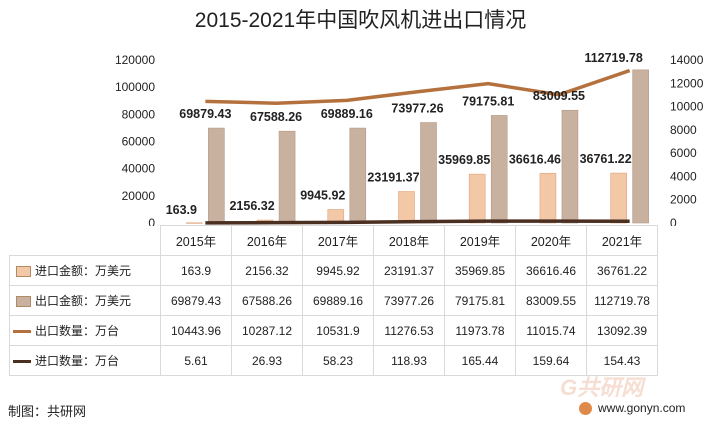  I want to click on y-right-tick-label: 4000, so click(683, 176).